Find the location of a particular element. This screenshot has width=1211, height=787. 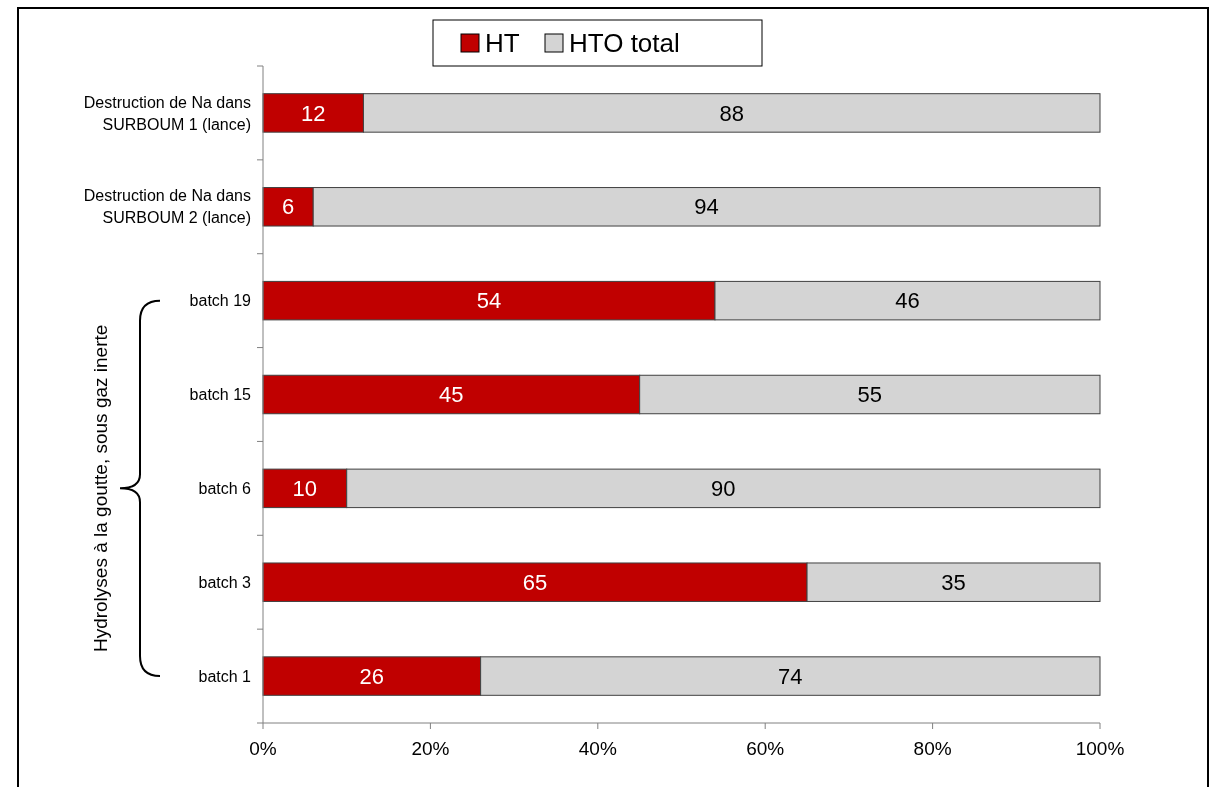

data-label: 10 is located at coordinates (305, 489).